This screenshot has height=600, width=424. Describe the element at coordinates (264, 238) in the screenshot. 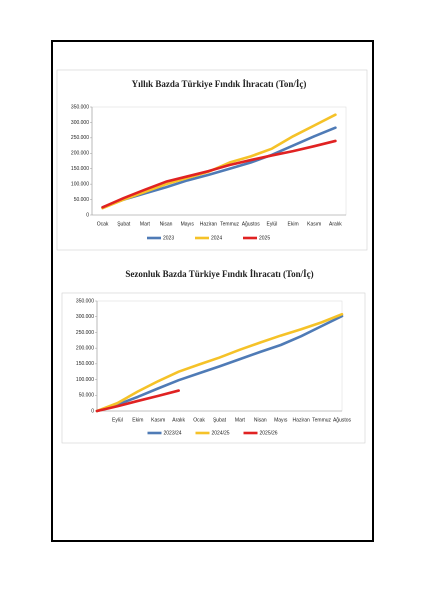

I see `legend-label: 2025` at that location.